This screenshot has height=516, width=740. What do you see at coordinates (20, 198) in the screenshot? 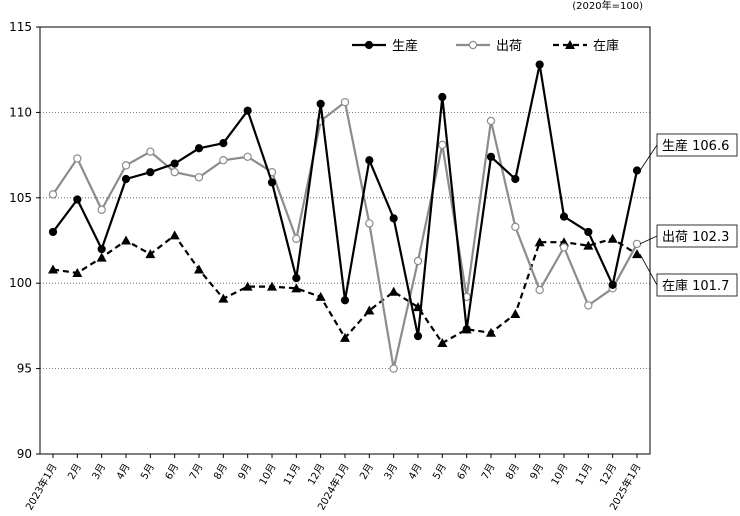
I see `y-tick-label: 105` at bounding box center [20, 198].